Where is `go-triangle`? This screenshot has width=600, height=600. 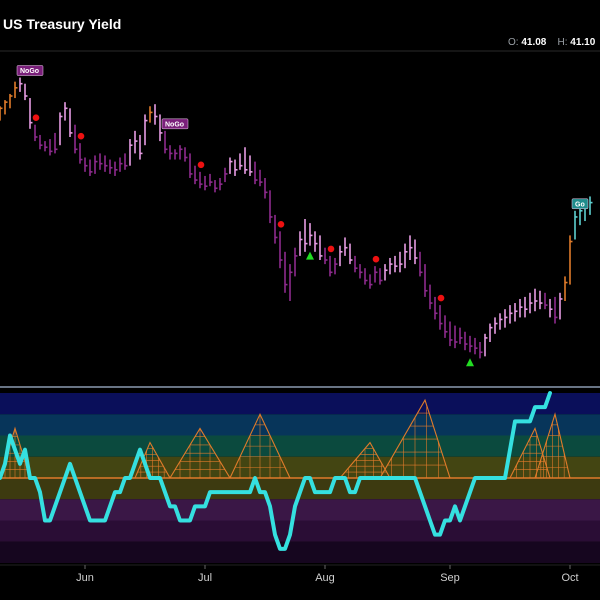
go-triangle is located at coordinates (310, 255).